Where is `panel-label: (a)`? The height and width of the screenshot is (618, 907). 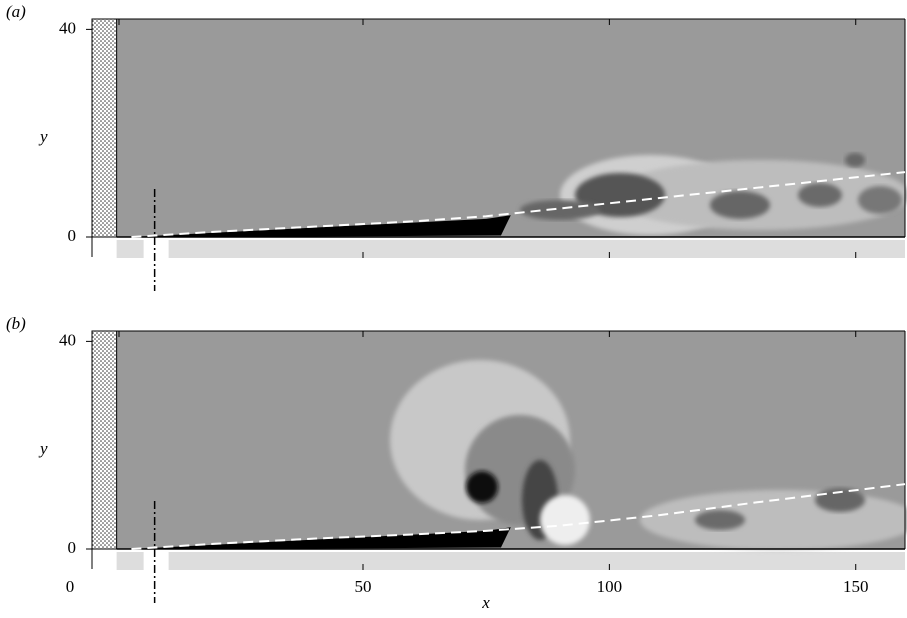 panel-label: (a) is located at coordinates (16, 11).